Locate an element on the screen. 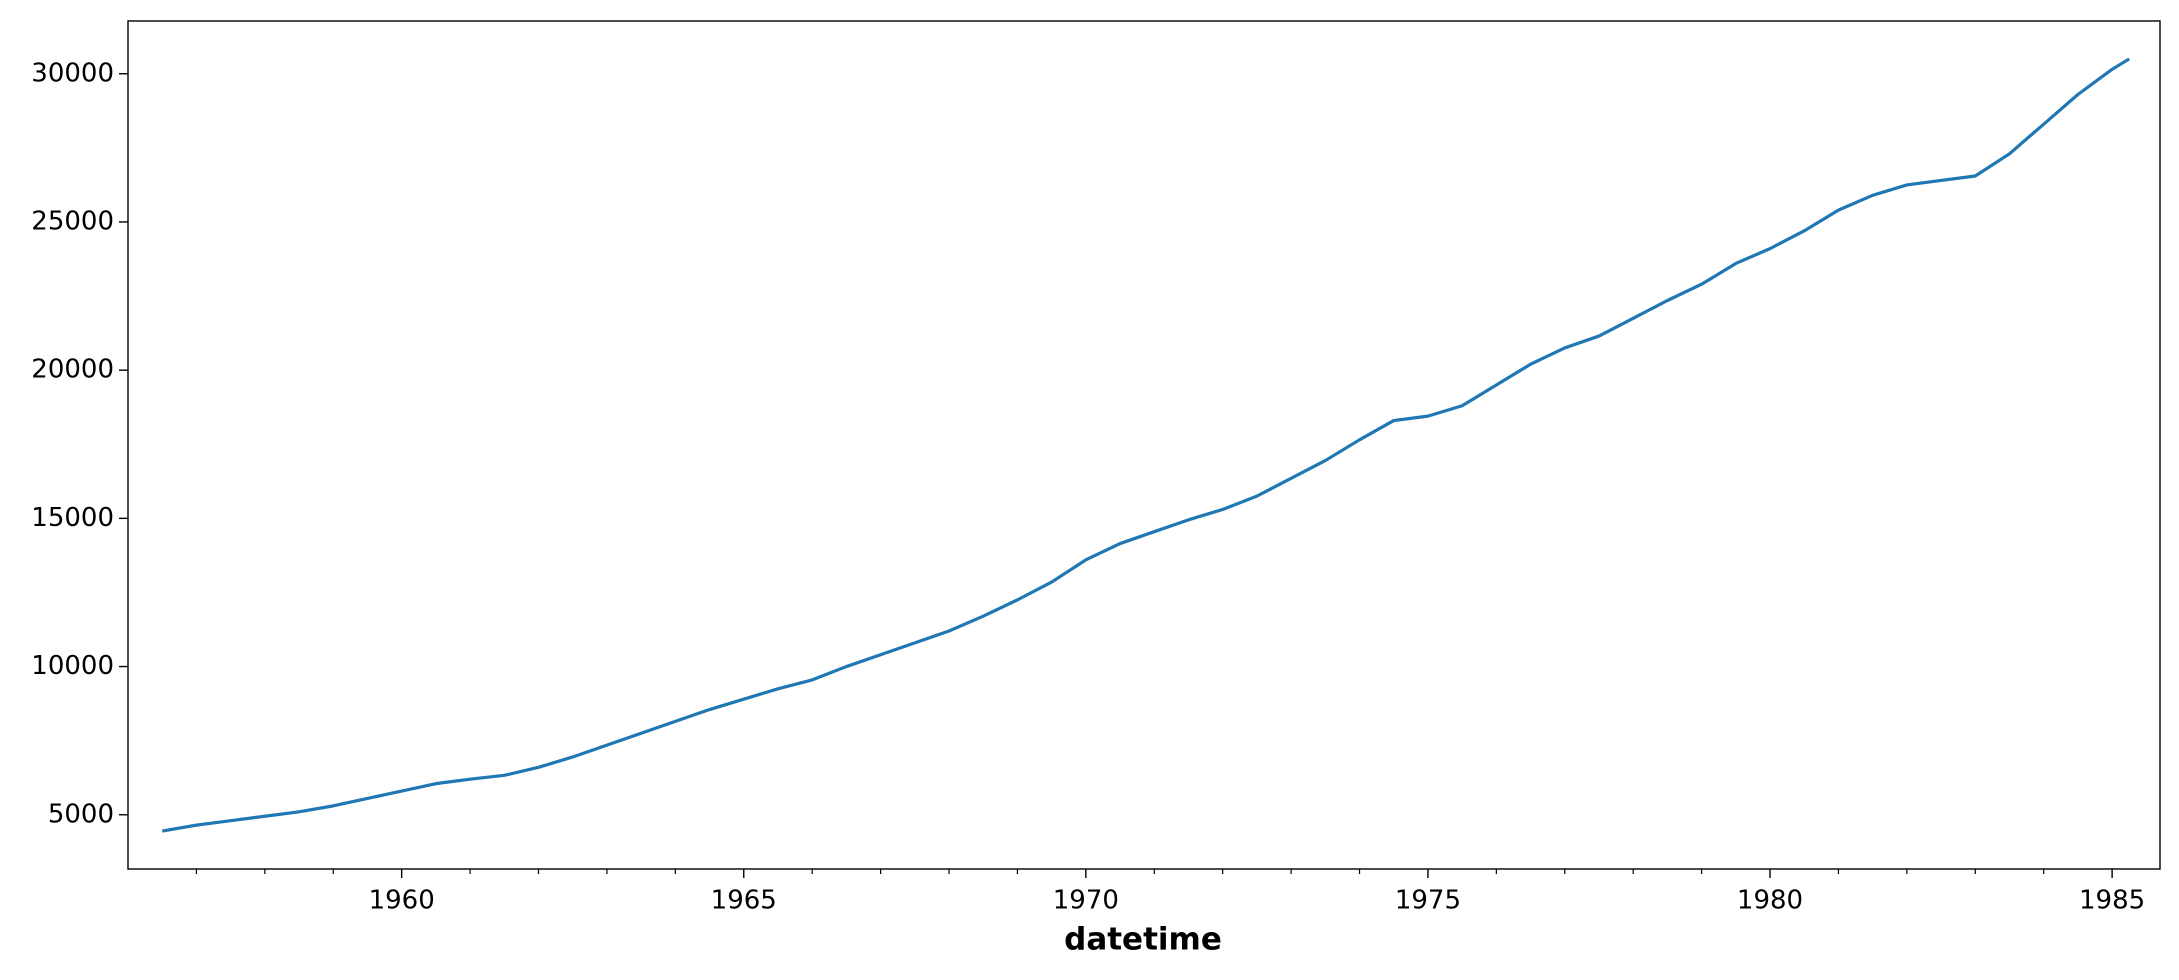 The height and width of the screenshot is (980, 2179). x-tick-label: 1960 is located at coordinates (402, 901).